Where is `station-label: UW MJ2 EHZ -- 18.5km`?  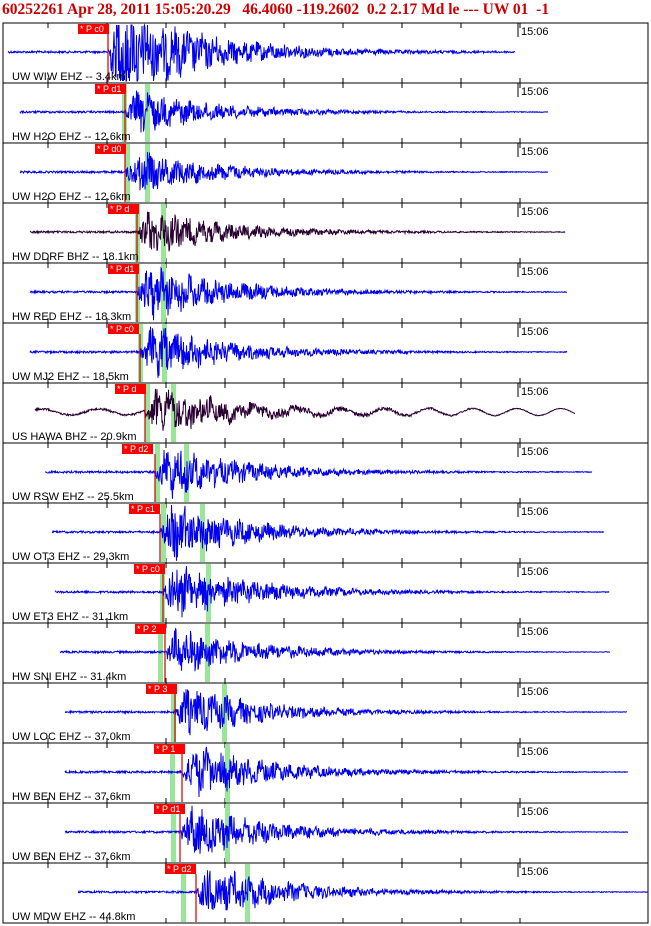
station-label: UW MJ2 EHZ -- 18.5km is located at coordinates (70, 377).